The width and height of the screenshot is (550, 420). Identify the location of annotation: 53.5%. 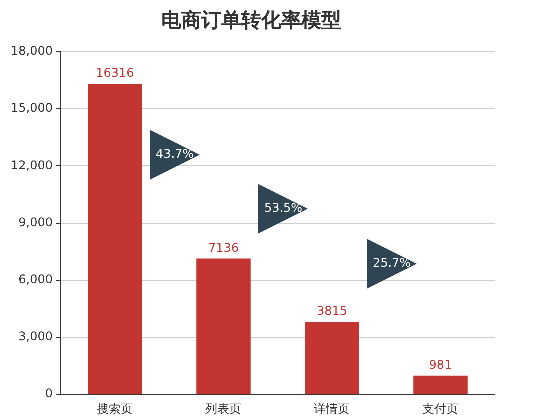
(283, 208).